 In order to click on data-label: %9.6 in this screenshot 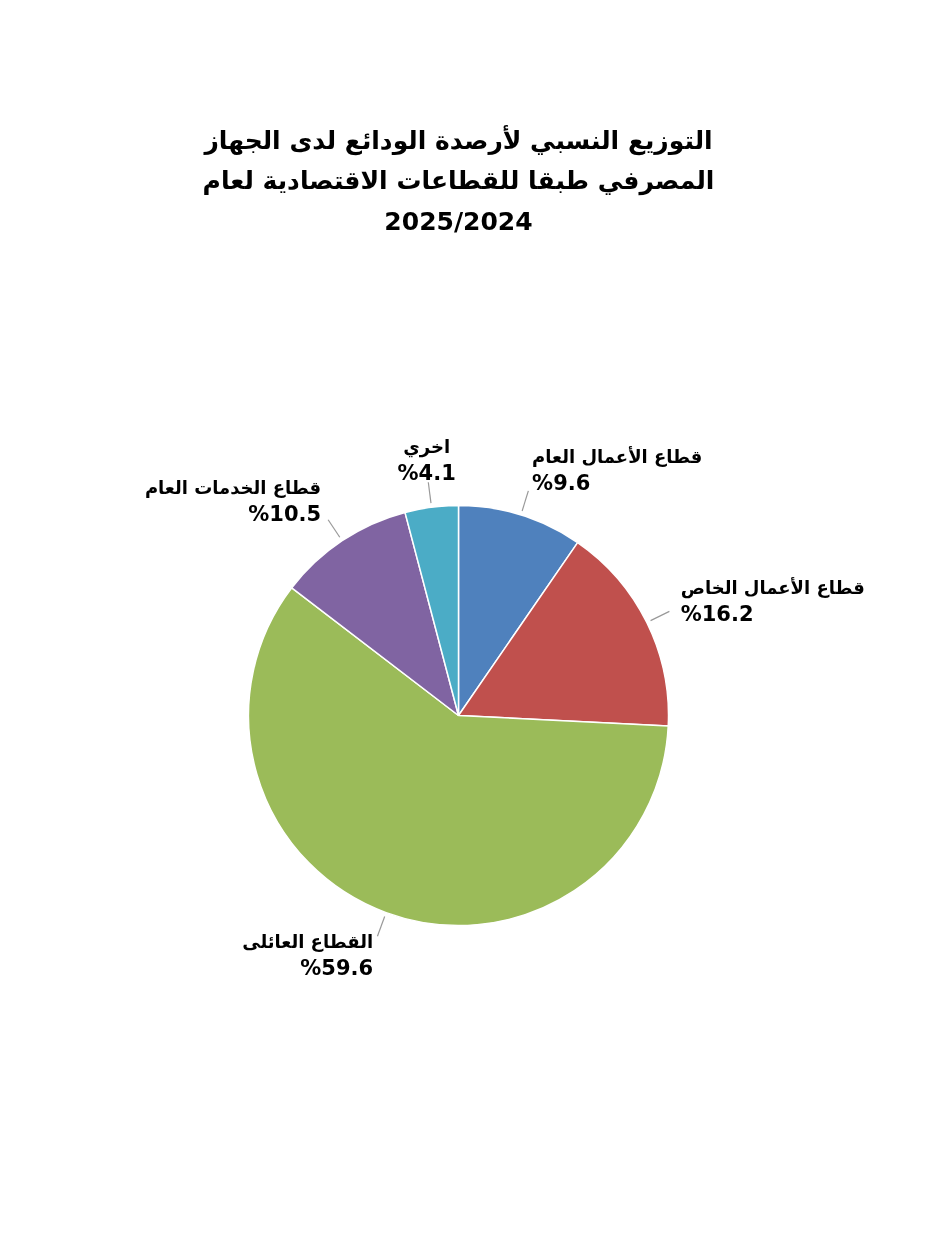, I will do `click(561, 482)`.